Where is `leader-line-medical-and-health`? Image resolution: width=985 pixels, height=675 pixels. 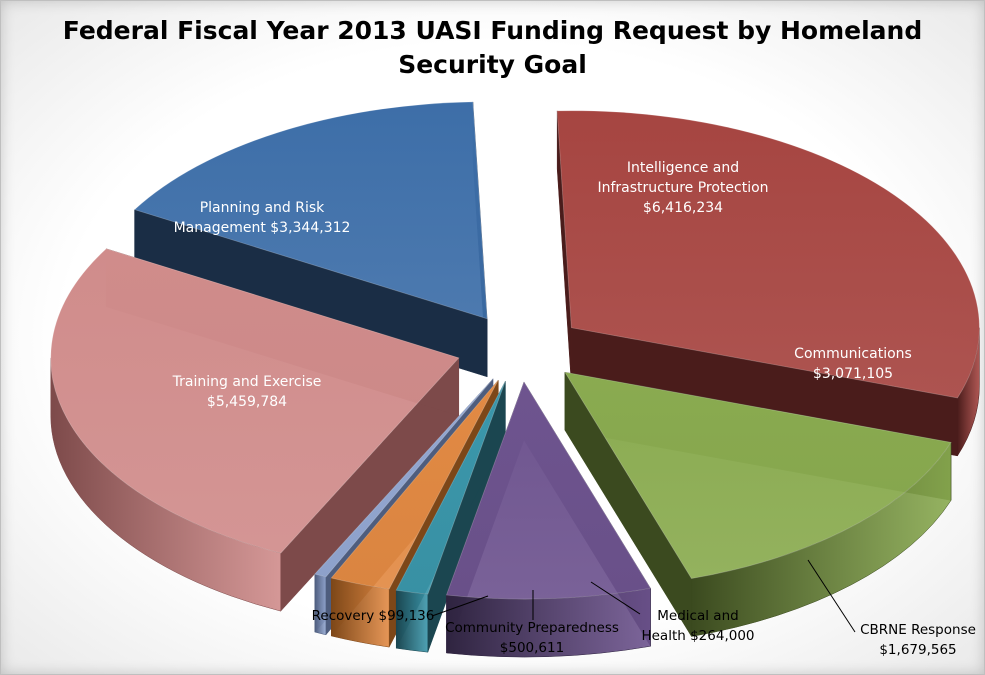 leader-line-medical-and-health is located at coordinates (615, 598).